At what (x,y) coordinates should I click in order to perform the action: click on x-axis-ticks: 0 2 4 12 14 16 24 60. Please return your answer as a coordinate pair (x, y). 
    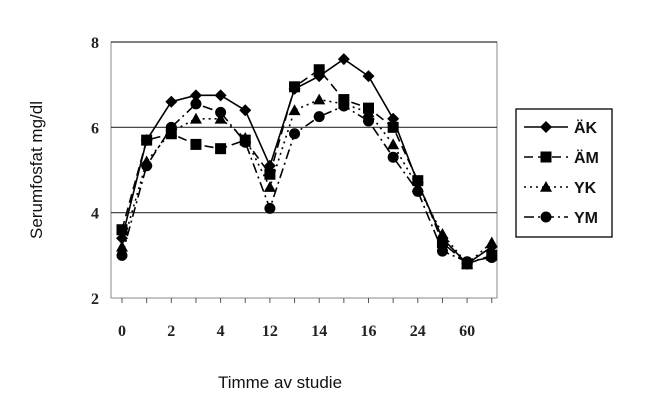
    Looking at the image, I should click on (305, 319).